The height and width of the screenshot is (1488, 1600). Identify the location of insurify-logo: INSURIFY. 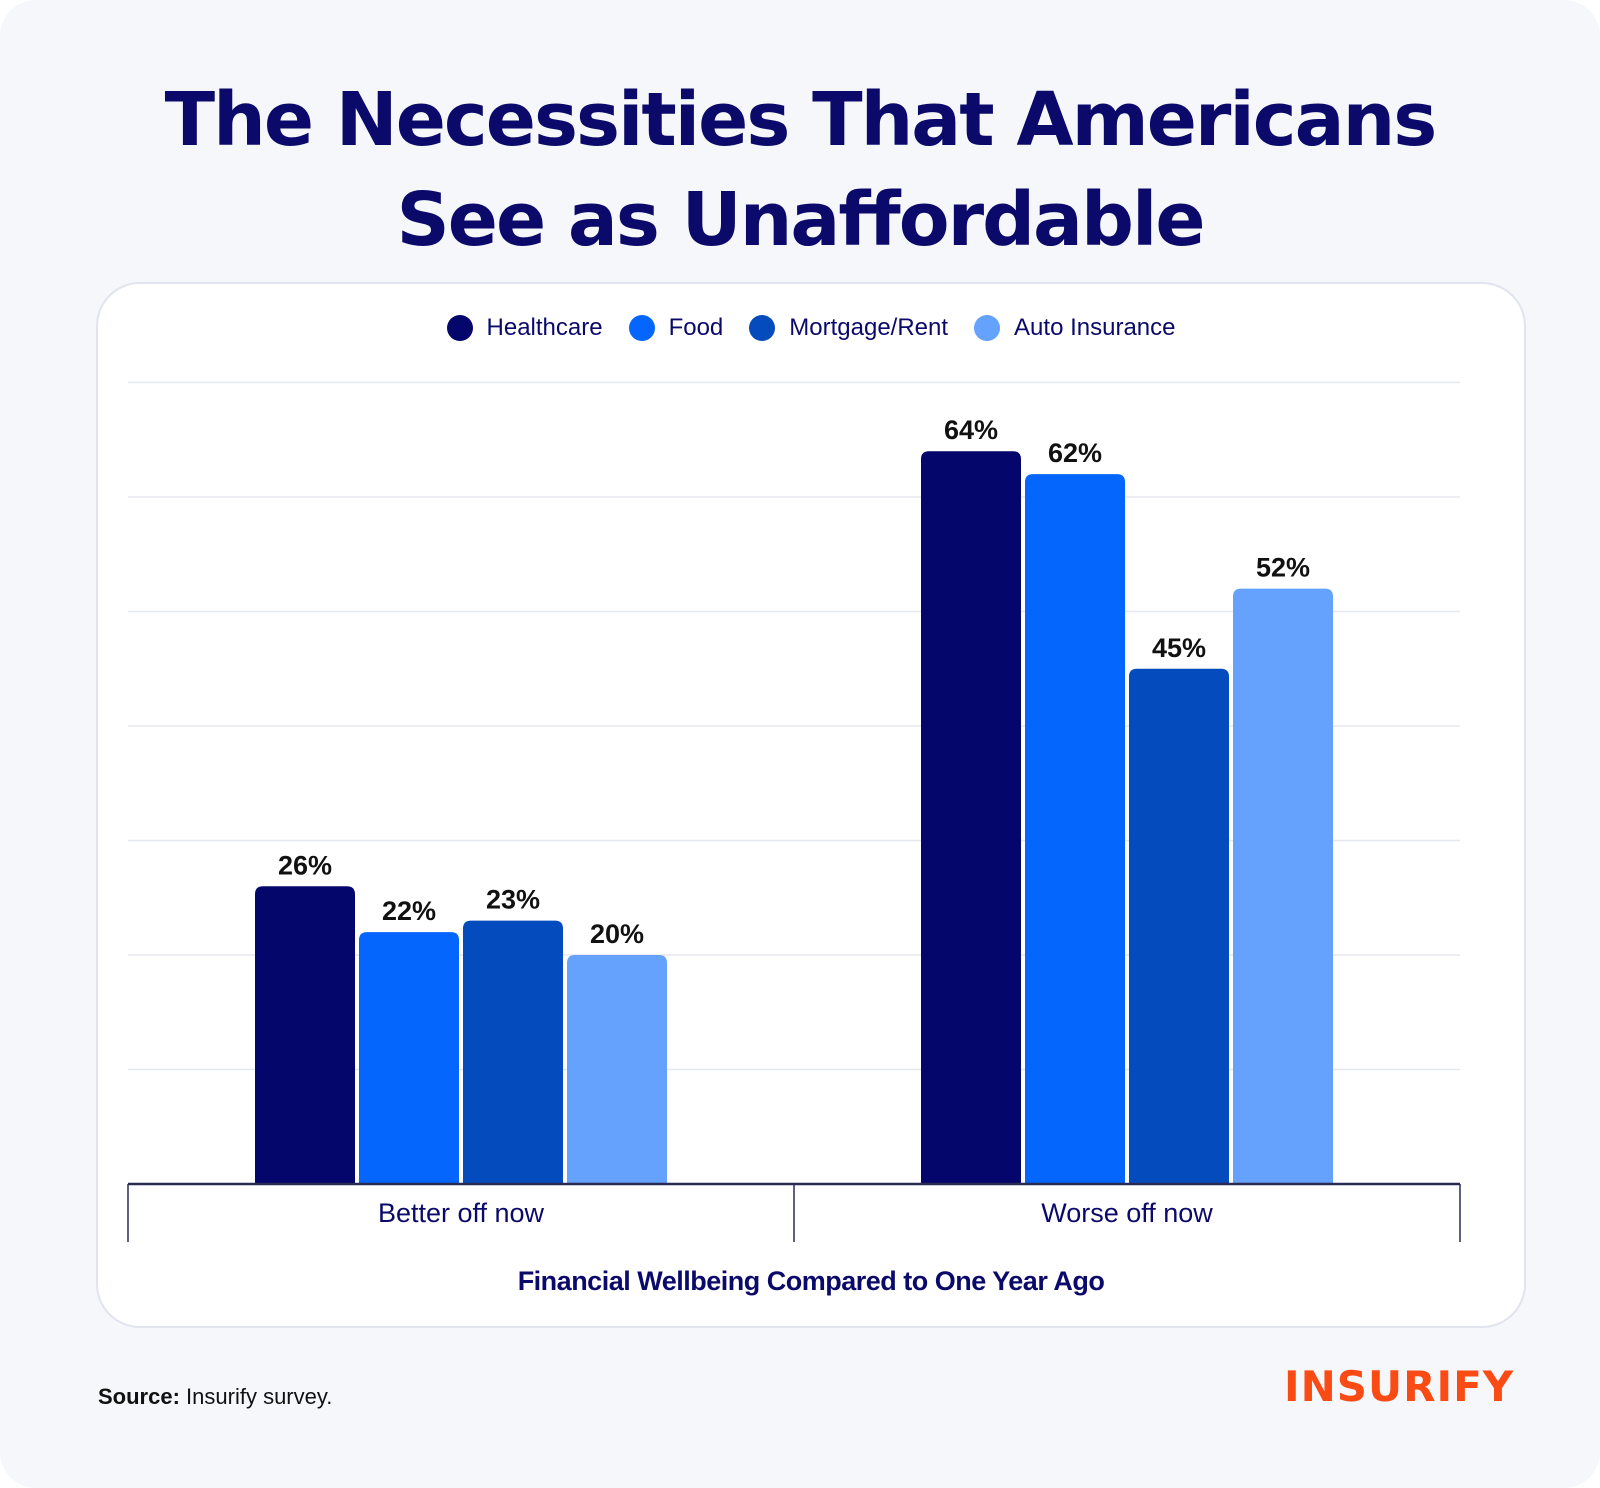
(1399, 1386).